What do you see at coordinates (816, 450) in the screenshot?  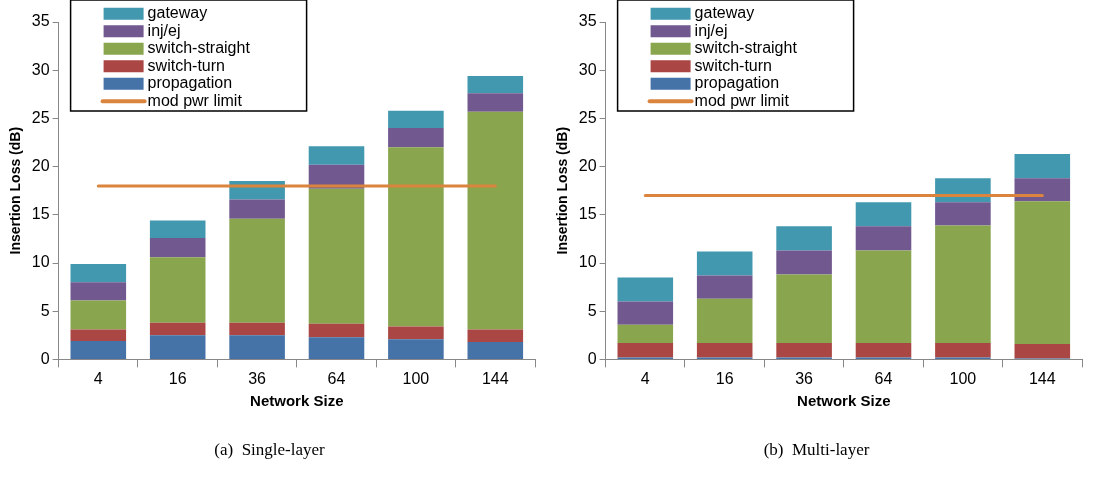 I see `text: (b) Multi-layer` at bounding box center [816, 450].